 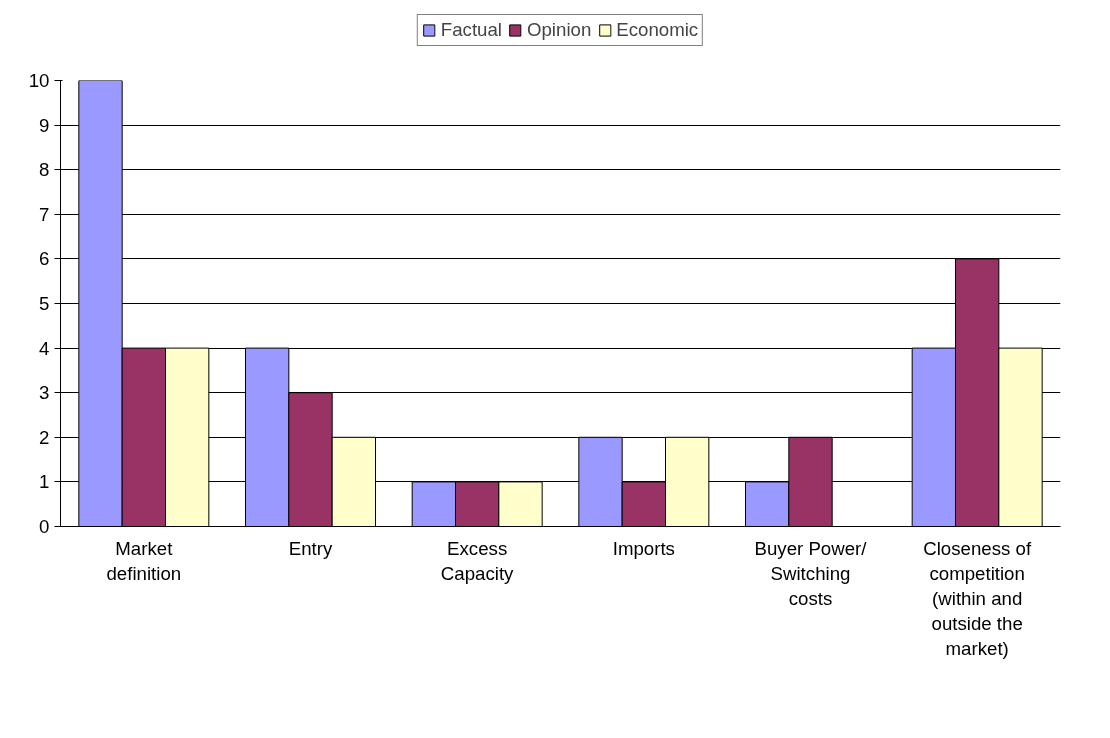 I want to click on legend-label: Economic, so click(x=657, y=30).